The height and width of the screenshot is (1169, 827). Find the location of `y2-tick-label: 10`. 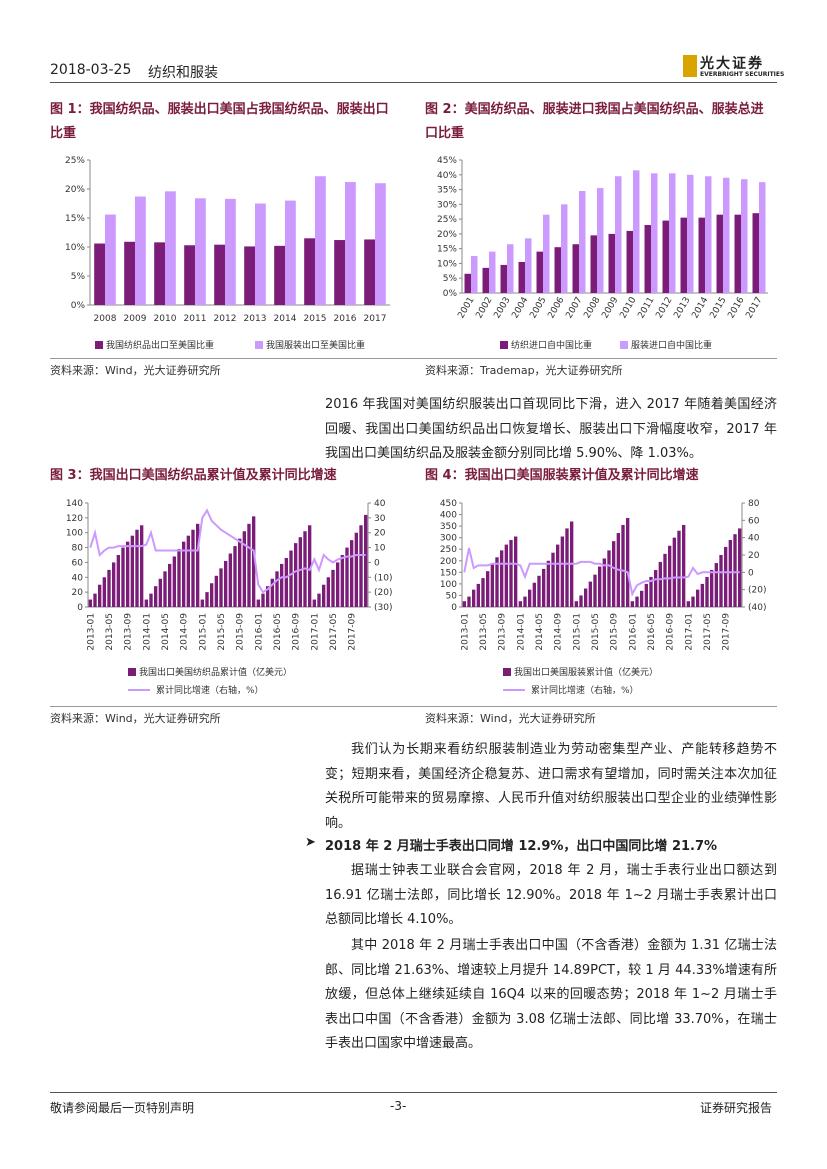

y2-tick-label: 10 is located at coordinates (380, 549).